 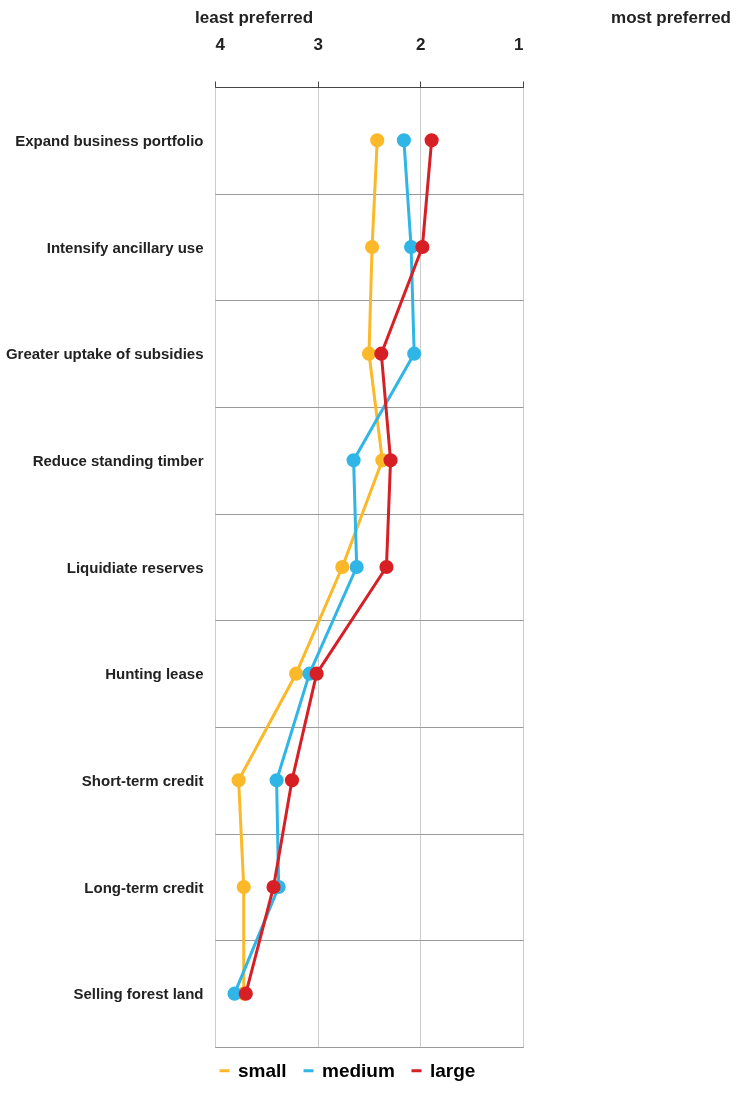 I want to click on y-tick-label: Intensify ancillary use, so click(x=125, y=247).